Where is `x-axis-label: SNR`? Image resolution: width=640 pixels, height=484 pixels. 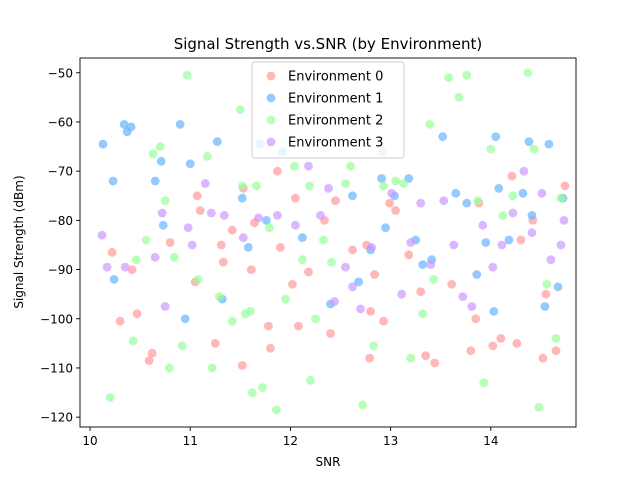 x-axis-label: SNR is located at coordinates (328, 462).